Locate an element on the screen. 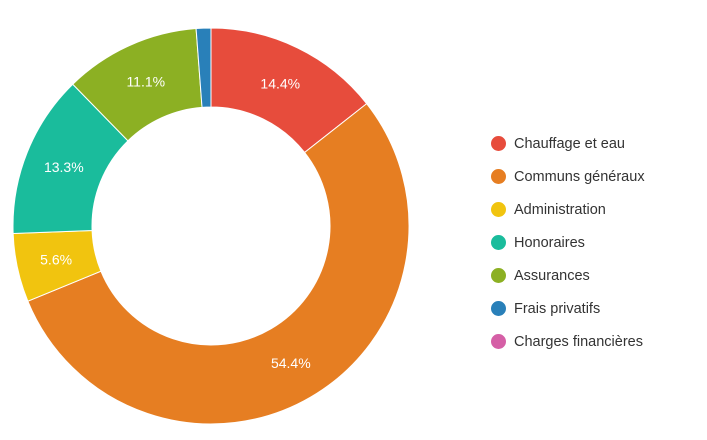 Image resolution: width=707 pixels, height=440 pixels. slice-label-communs-generaux: 54.4% is located at coordinates (291, 363).